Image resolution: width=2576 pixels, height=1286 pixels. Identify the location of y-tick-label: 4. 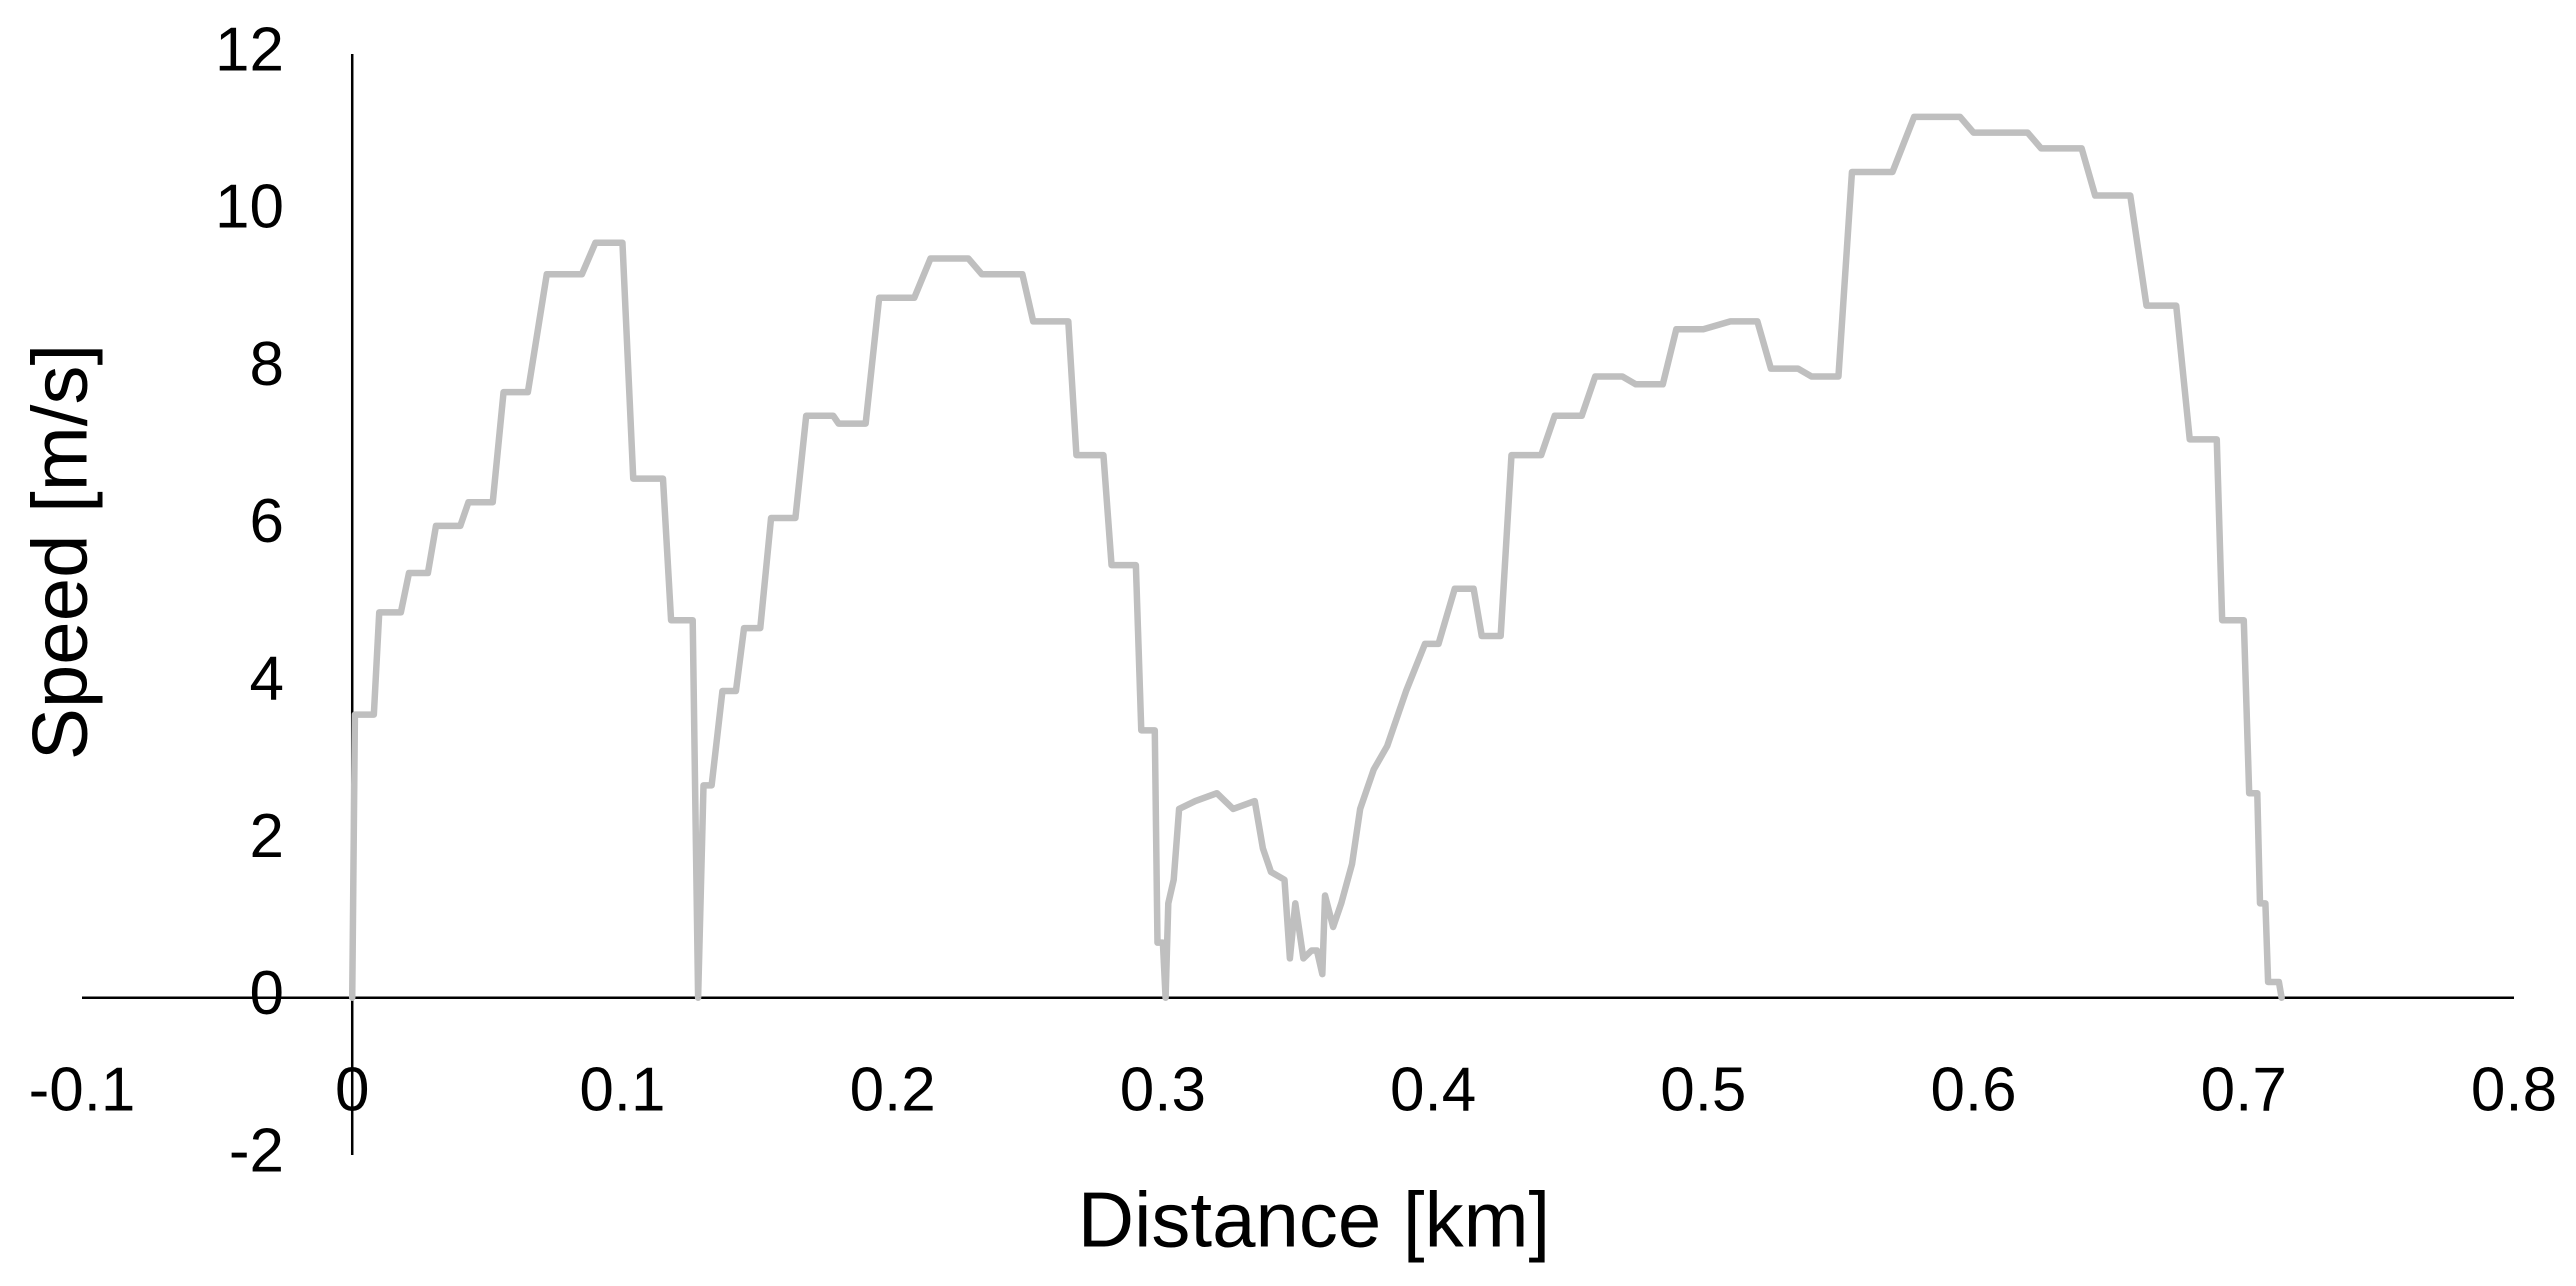
(267, 679).